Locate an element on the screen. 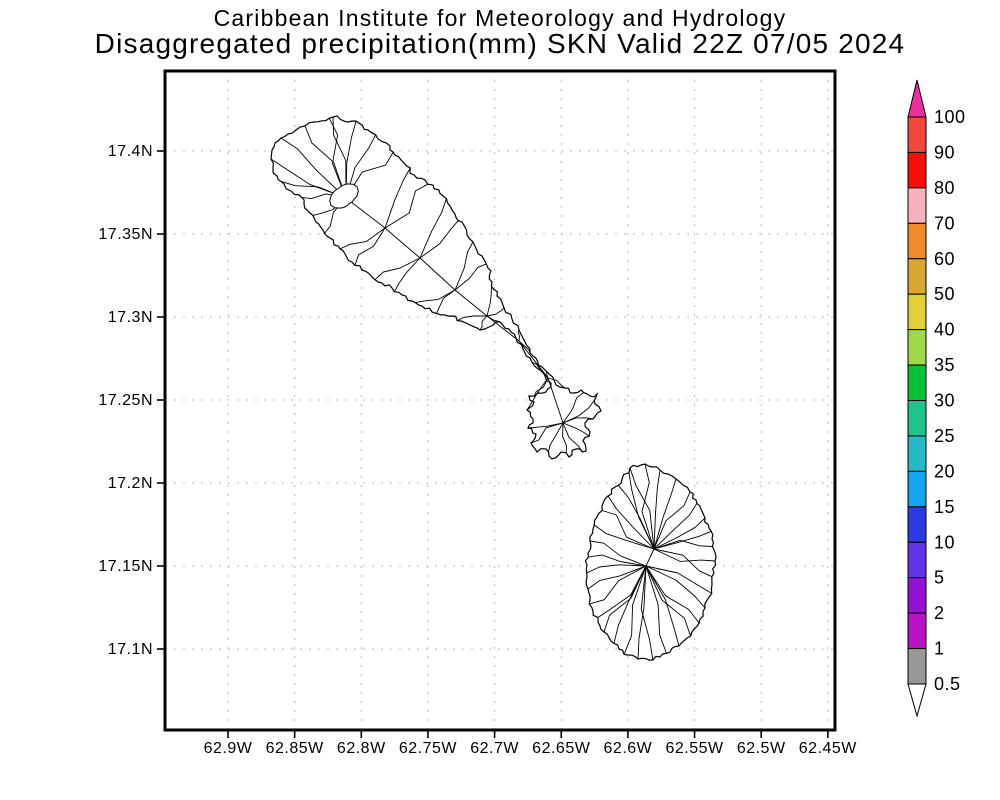 The height and width of the screenshot is (800, 1000). colorbar-tick-label: 20 is located at coordinates (944, 471).